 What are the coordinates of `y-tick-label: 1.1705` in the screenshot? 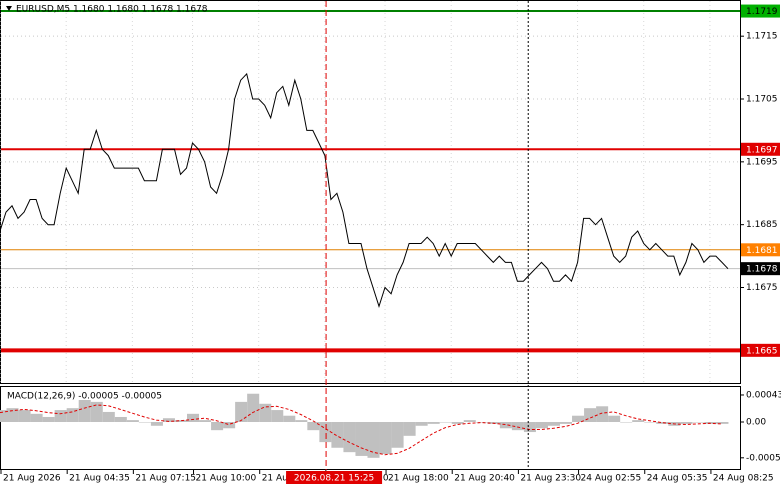 It's located at (762, 100).